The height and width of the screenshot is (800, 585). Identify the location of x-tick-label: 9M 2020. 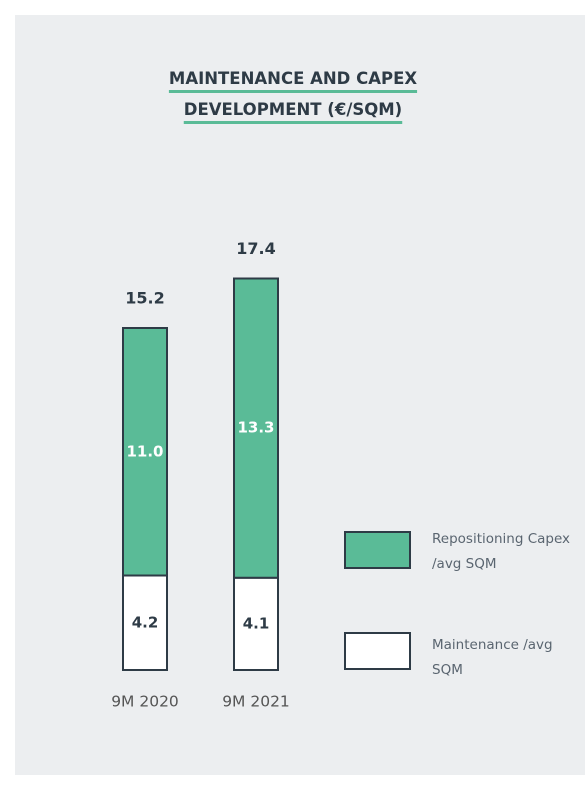
(145, 702).